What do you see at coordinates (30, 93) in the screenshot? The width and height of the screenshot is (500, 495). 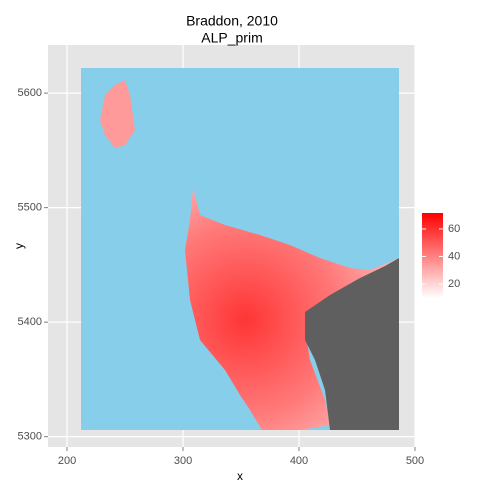 I see `y-tick-label: 5600` at bounding box center [30, 93].